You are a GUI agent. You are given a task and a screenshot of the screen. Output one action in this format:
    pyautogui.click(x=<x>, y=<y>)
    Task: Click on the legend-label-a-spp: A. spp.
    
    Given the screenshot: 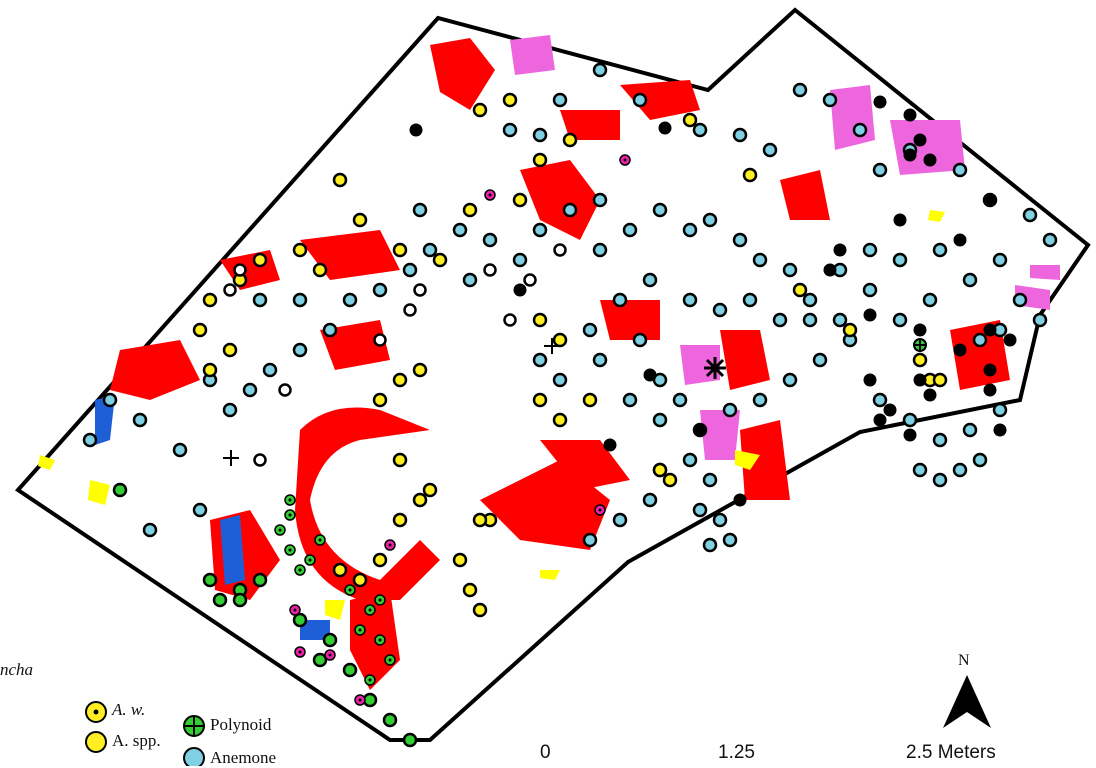 What is the action you would take?
    pyautogui.click(x=136, y=740)
    